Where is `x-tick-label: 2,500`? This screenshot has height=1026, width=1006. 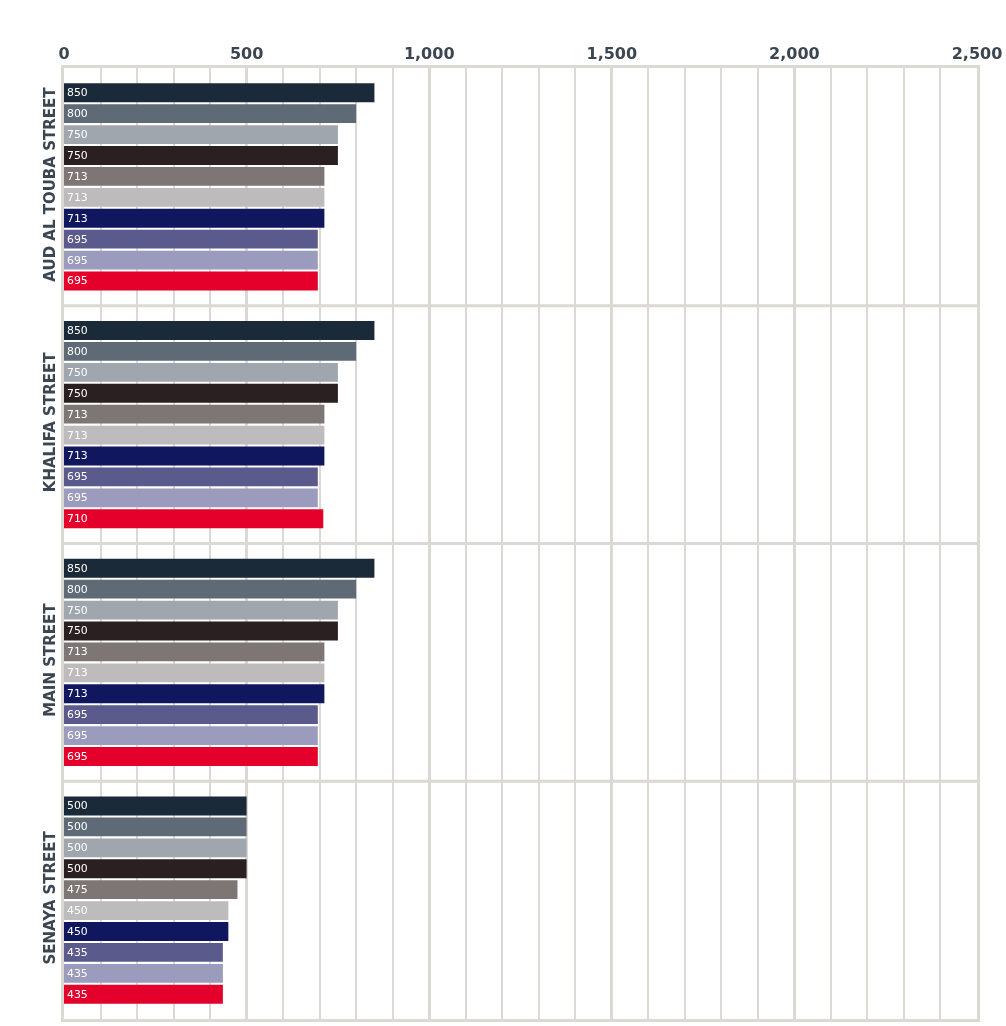
x-tick-label: 2,500 is located at coordinates (977, 53).